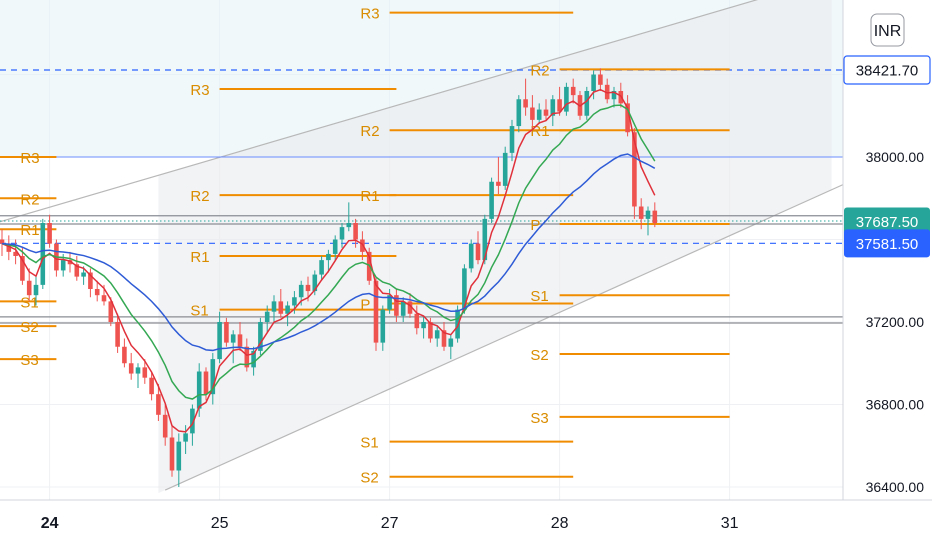 This screenshot has width=932, height=550. I want to click on y-tick-label: 36800.00, so click(895, 405).